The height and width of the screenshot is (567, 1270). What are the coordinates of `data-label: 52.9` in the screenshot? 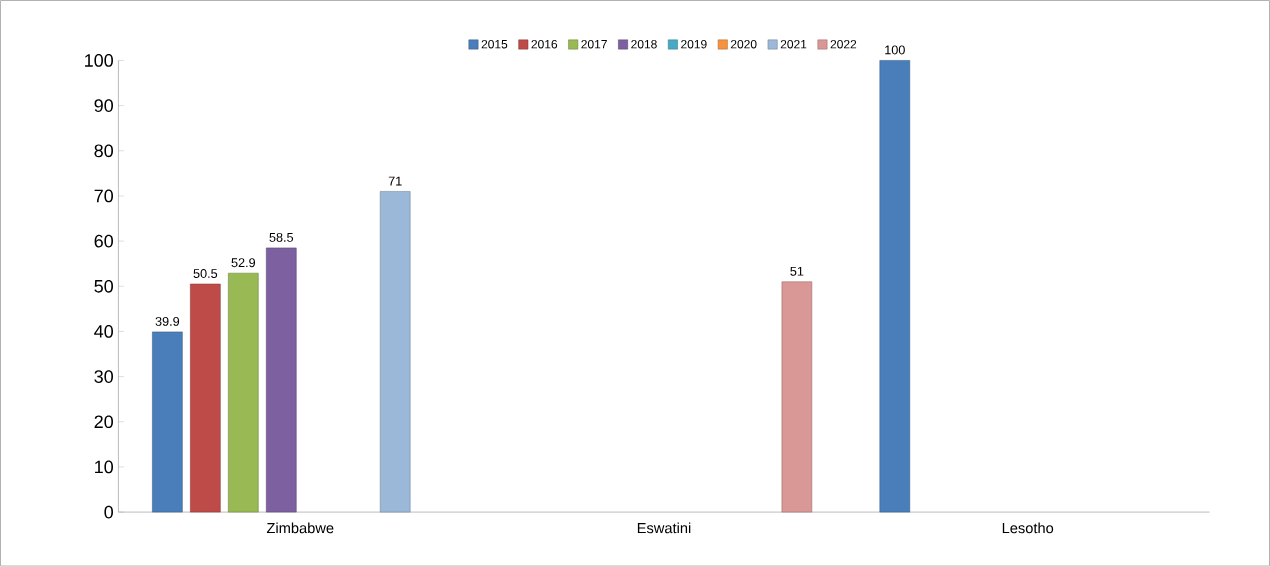 It's located at (243, 263).